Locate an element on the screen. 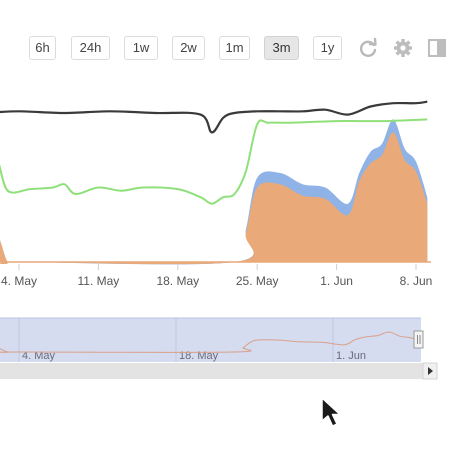  gear-icon is located at coordinates (403, 48).